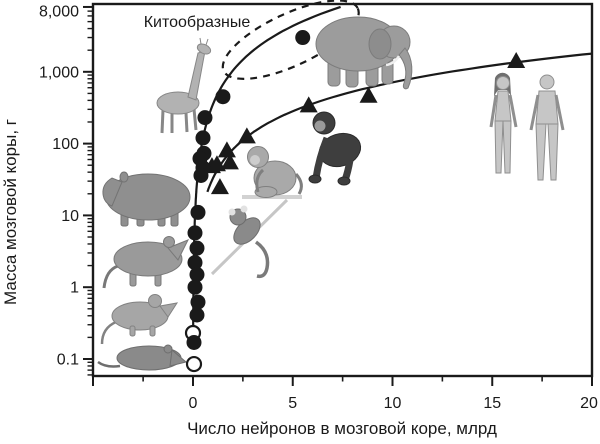 The height and width of the screenshot is (444, 600). I want to click on y-tick-label: 1,000, so click(59, 72).